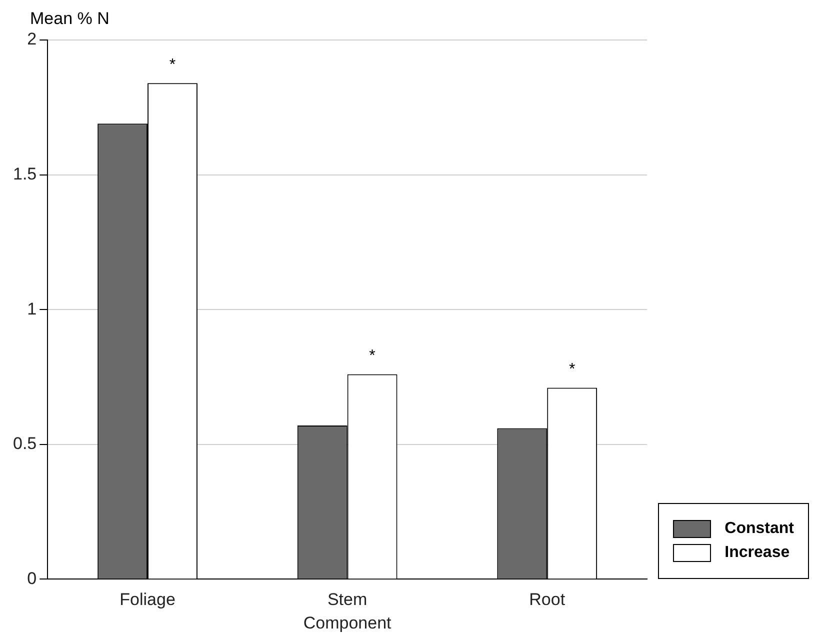 The height and width of the screenshot is (639, 817). Describe the element at coordinates (757, 553) in the screenshot. I see `legend-label: Increase` at that location.